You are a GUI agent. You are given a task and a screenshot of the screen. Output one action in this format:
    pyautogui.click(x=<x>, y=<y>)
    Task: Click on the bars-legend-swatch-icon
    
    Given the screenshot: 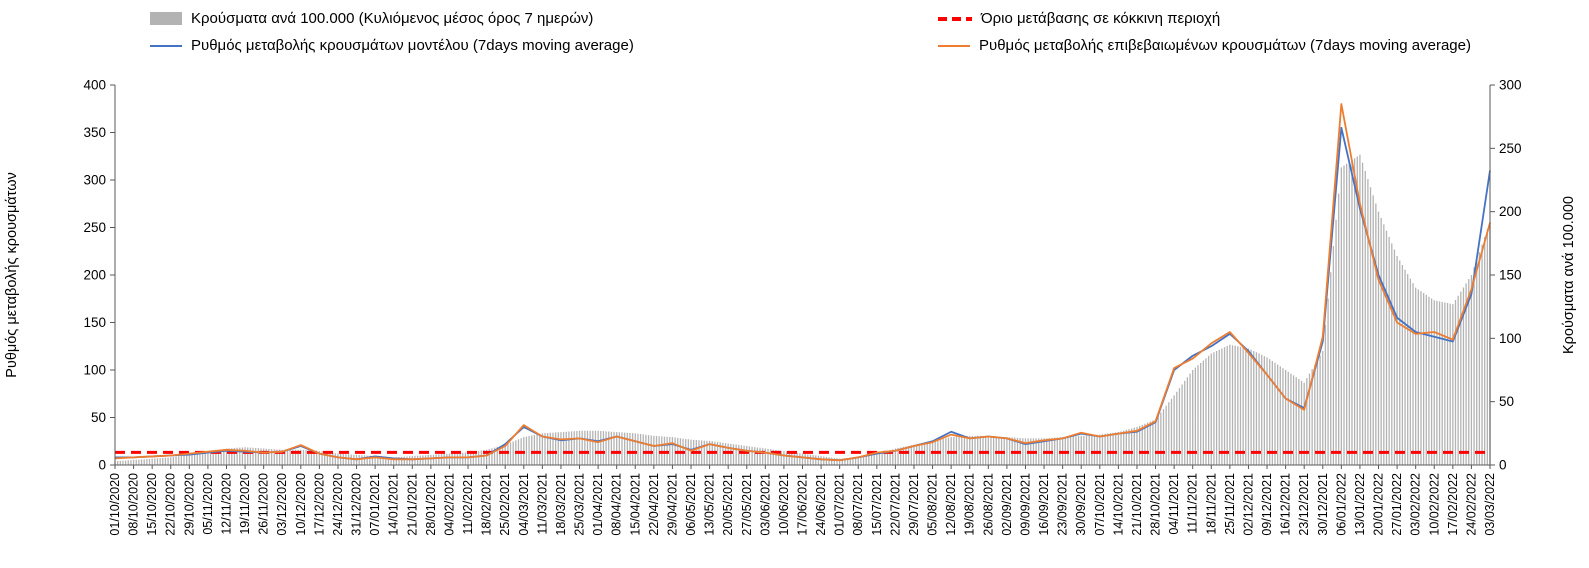 What is the action you would take?
    pyautogui.click(x=166, y=18)
    